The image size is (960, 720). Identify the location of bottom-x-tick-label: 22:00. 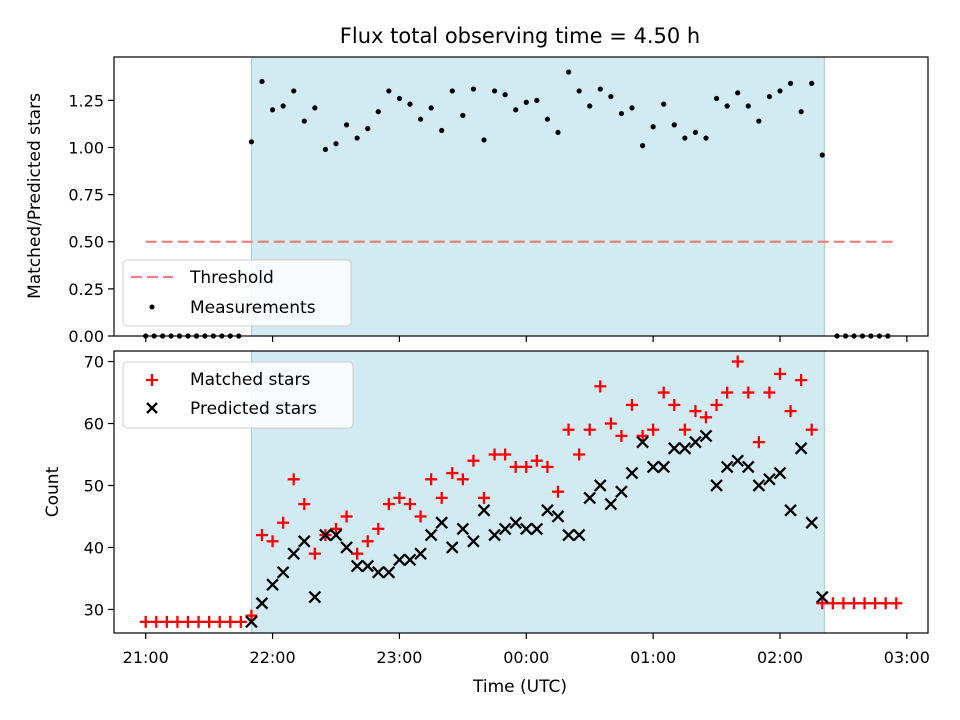
(273, 657).